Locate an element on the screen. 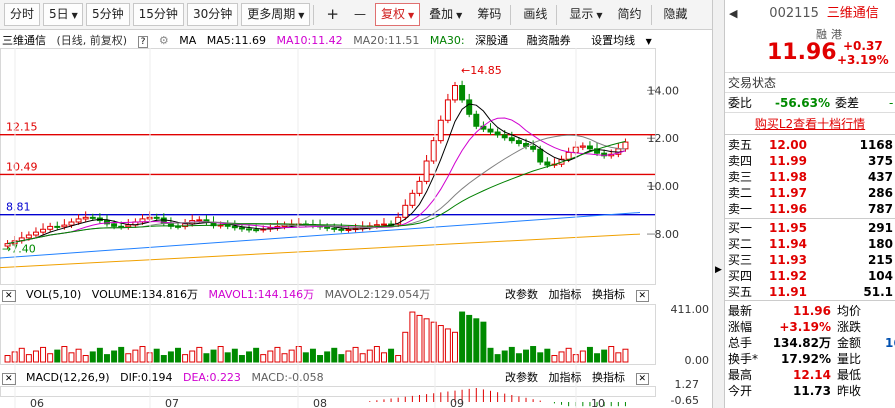 The image size is (895, 408). shenzhen-connect-tag: 深股通 is located at coordinates (492, 40).